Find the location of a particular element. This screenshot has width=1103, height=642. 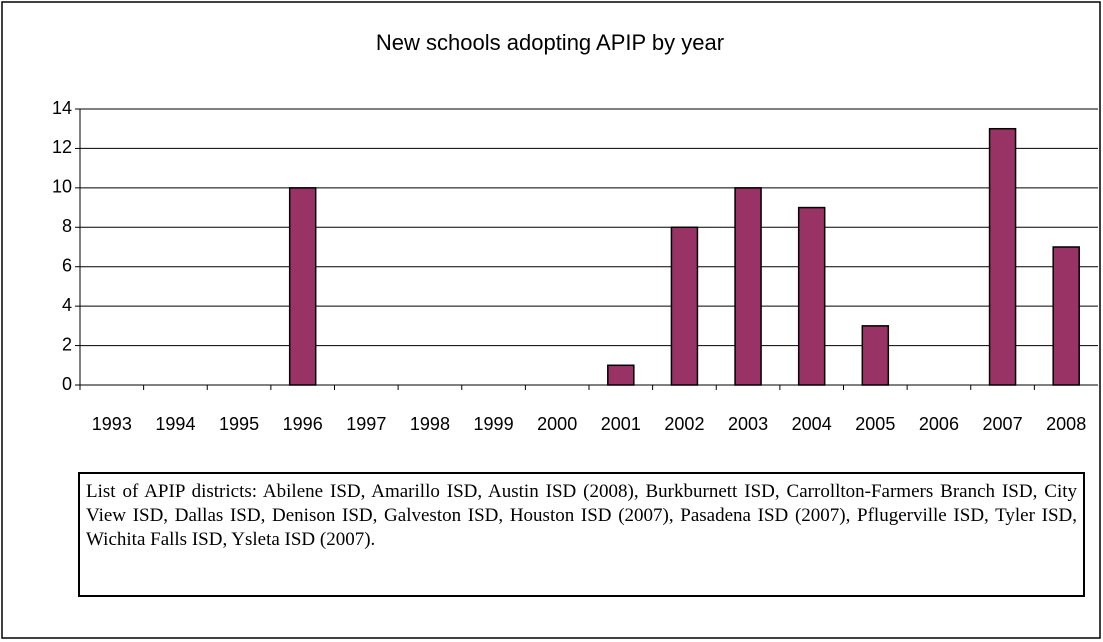

x-tick-label: 1999 is located at coordinates (494, 424).